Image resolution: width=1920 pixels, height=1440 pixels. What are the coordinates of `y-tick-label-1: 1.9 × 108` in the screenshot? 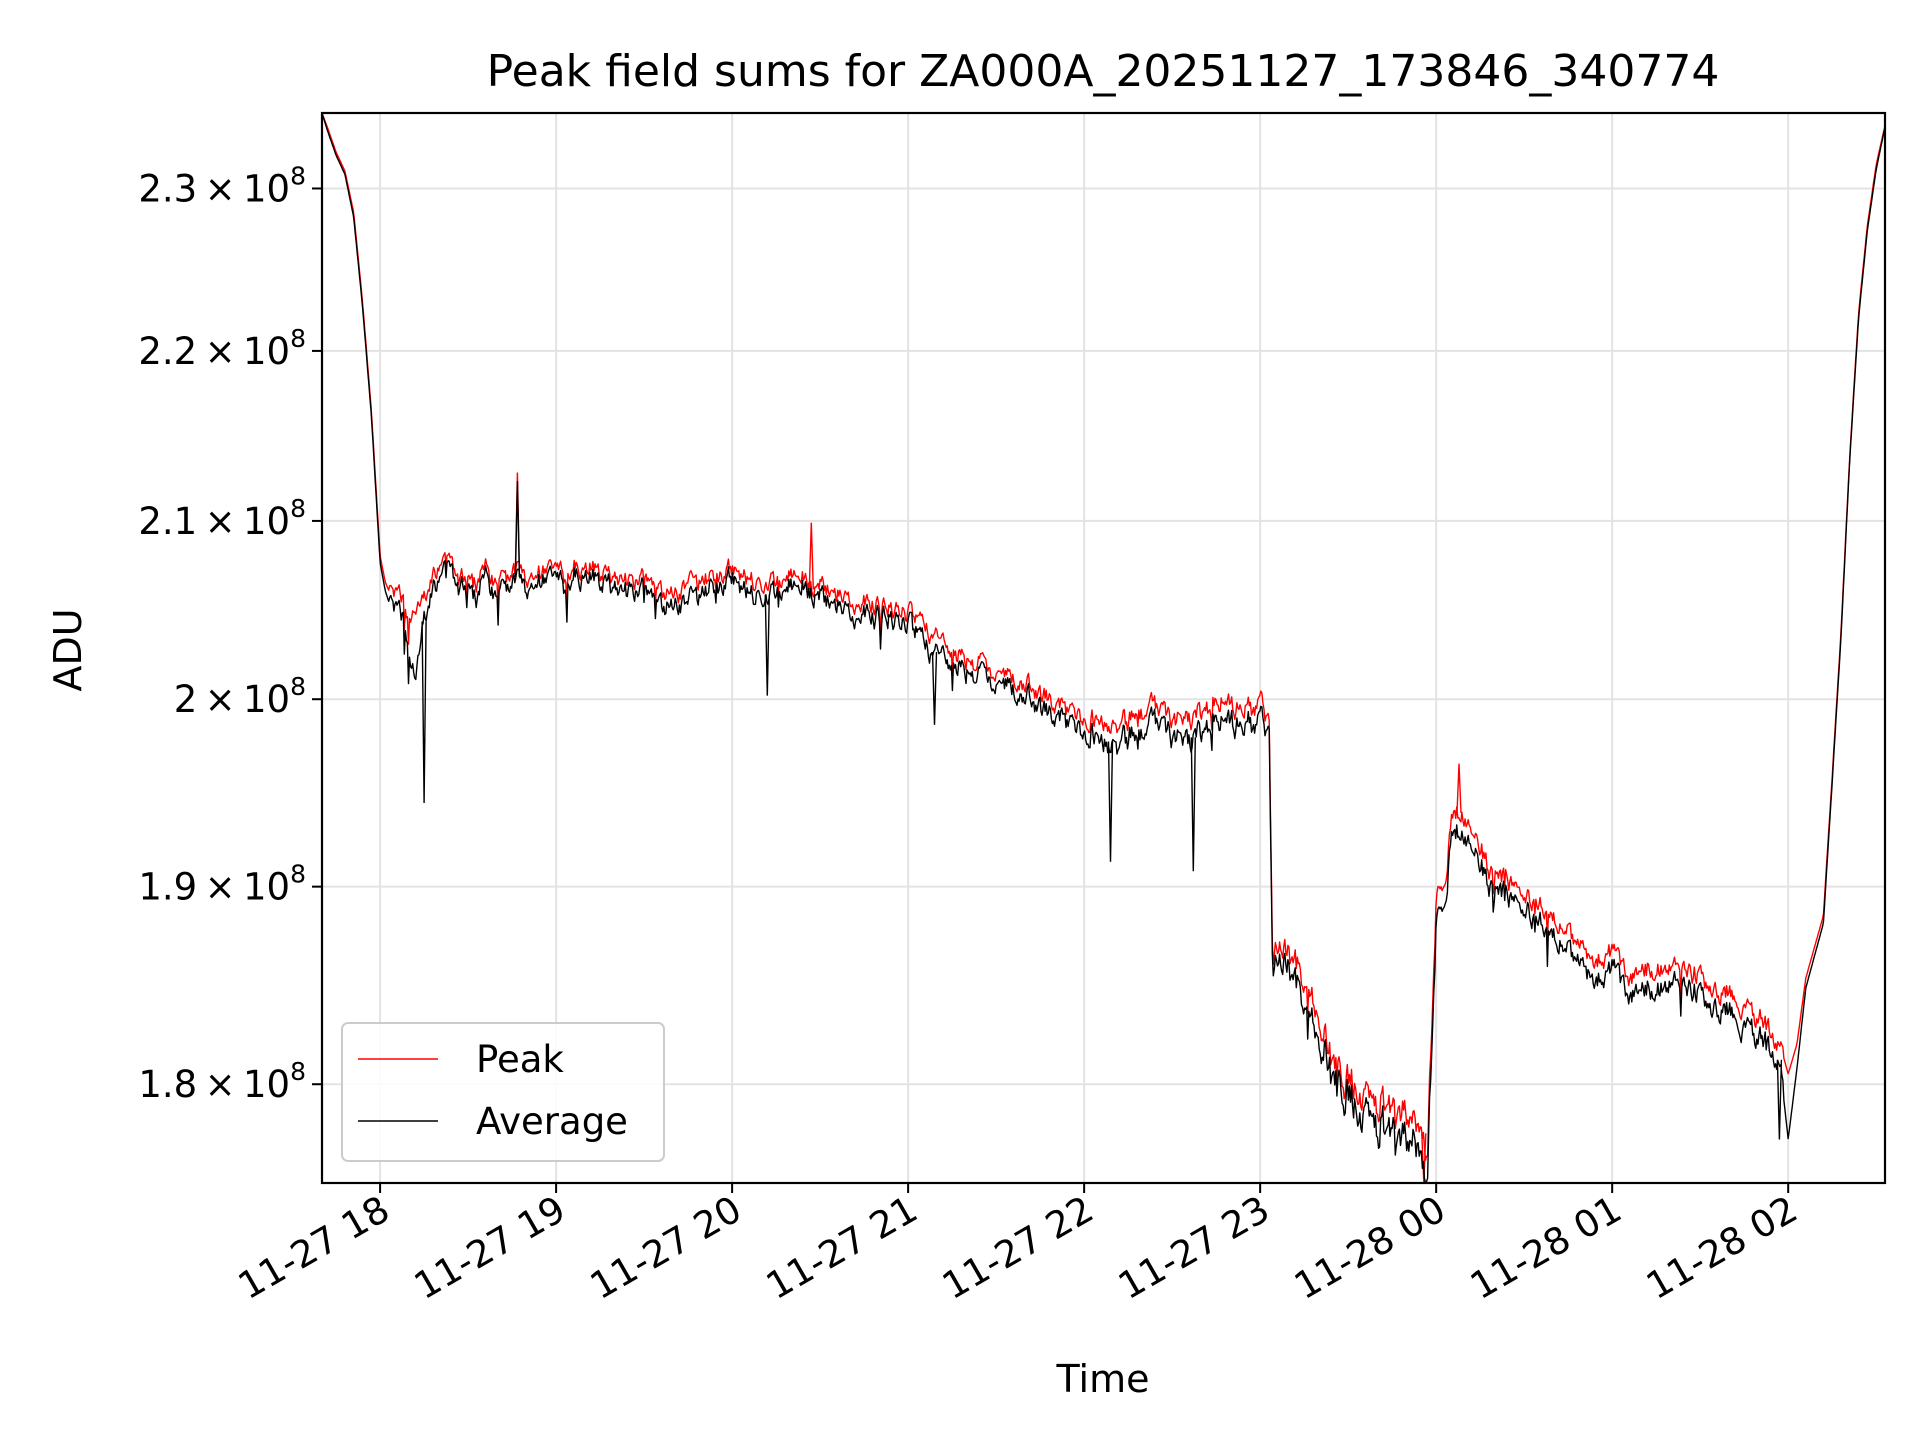 It's located at (222, 884).